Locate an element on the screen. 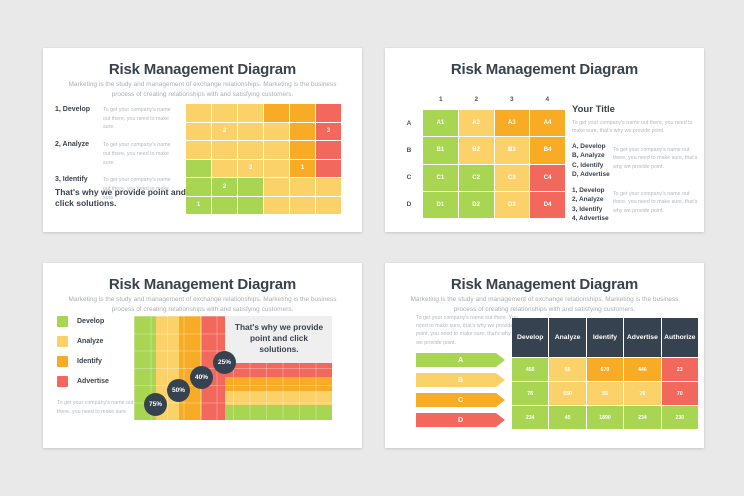 The image size is (744, 496). matrix-column-headers: 1 2 3 4 is located at coordinates (494, 99).